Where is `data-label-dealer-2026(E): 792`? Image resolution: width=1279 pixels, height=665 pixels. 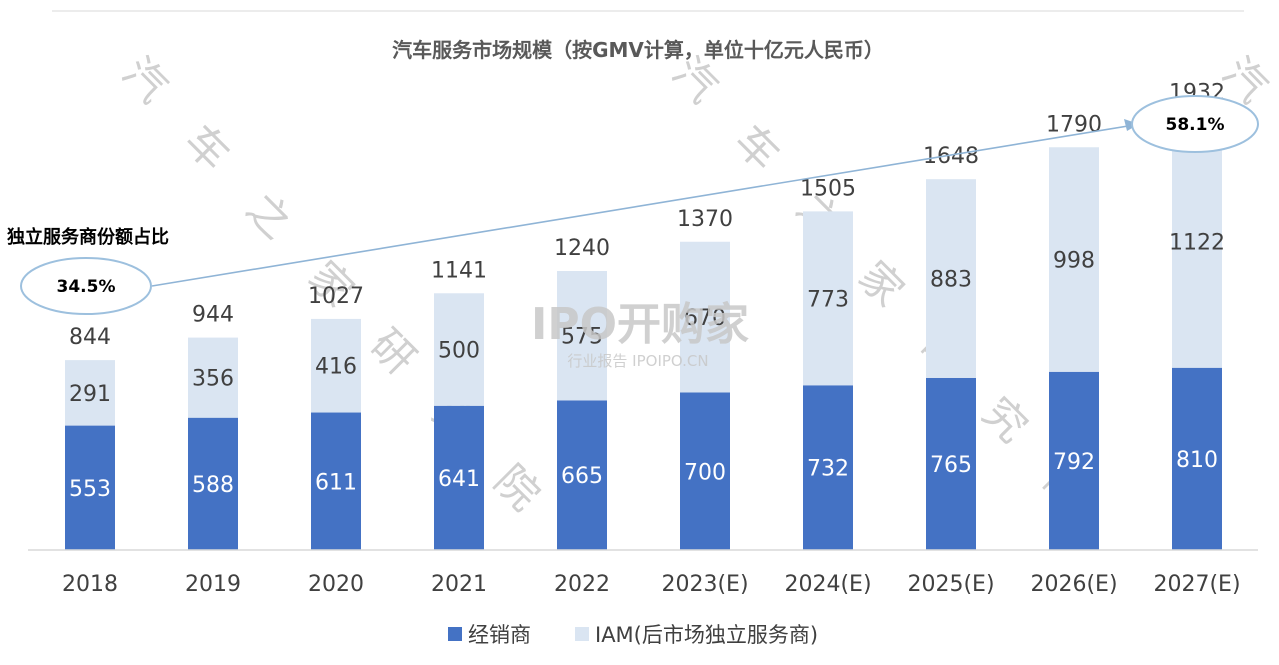 data-label-dealer-2026(E): 792 is located at coordinates (1074, 462).